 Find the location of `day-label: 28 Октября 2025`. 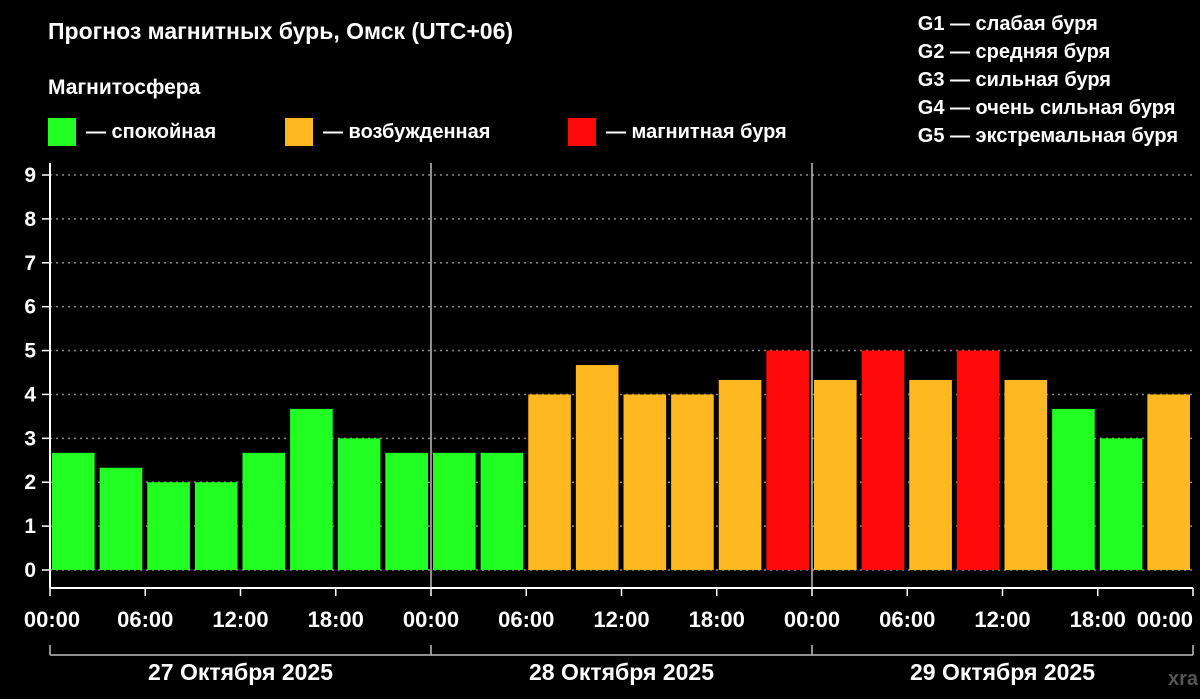

day-label: 28 Октября 2025 is located at coordinates (621, 672).